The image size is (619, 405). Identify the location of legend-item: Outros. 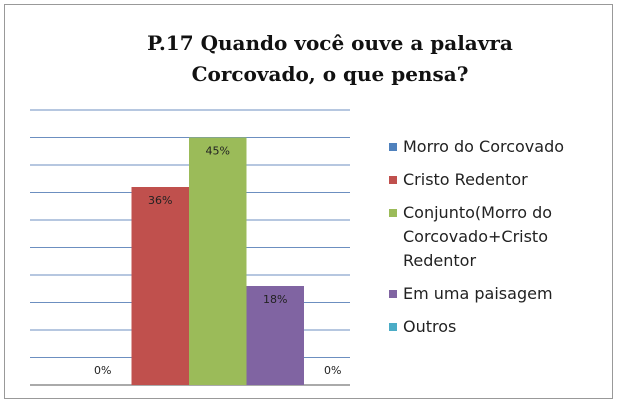
(497, 327).